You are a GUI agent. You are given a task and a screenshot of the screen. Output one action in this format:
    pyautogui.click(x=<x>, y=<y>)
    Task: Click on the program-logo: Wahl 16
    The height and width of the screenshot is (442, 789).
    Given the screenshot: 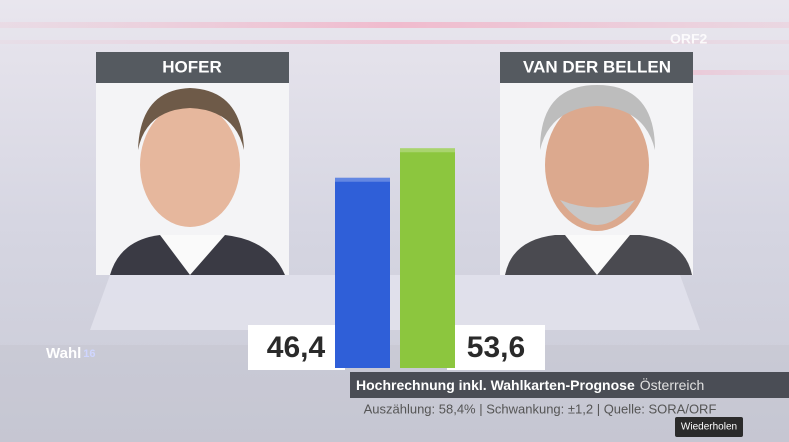 What is the action you would take?
    pyautogui.click(x=71, y=353)
    